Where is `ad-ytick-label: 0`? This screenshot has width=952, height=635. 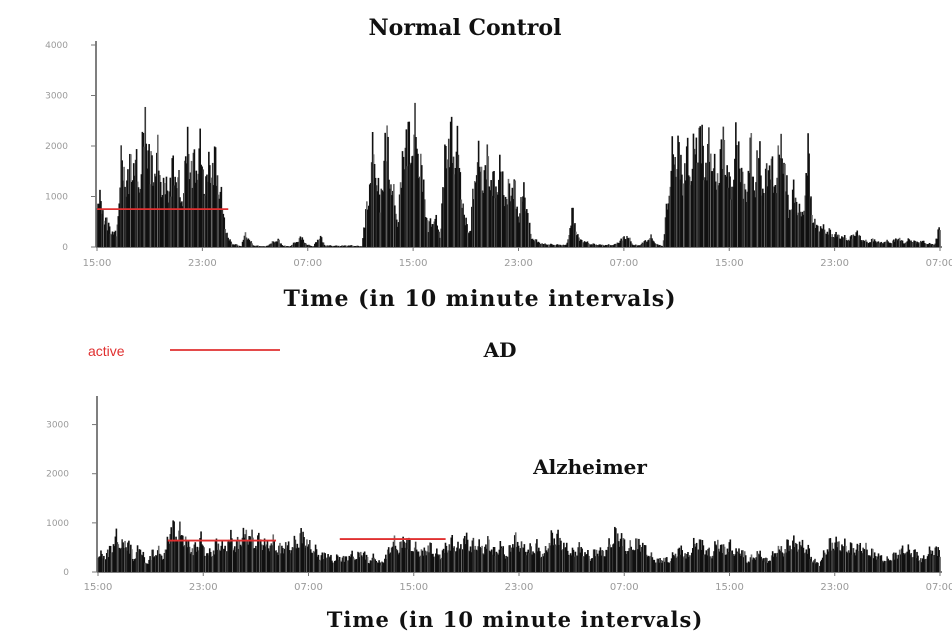
ad-ytick-label: 0 is located at coordinates (66, 573).